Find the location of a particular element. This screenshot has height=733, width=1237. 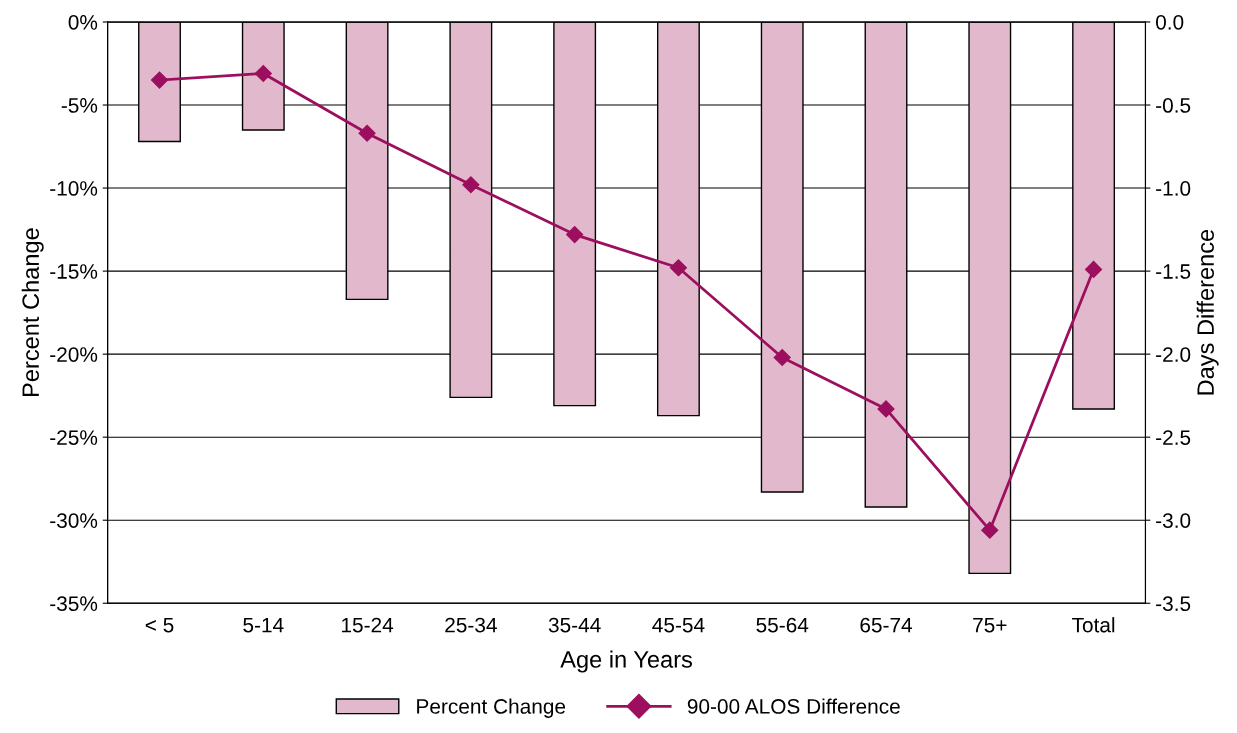

y-tick-label: -15% is located at coordinates (74, 271).